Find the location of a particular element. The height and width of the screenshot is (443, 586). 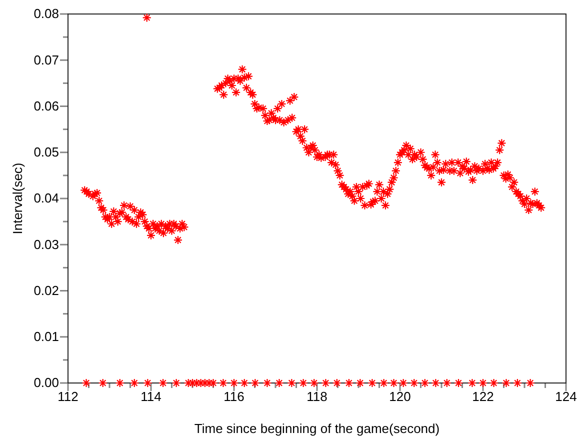

y-tick-label: 0.01 is located at coordinates (46, 336).